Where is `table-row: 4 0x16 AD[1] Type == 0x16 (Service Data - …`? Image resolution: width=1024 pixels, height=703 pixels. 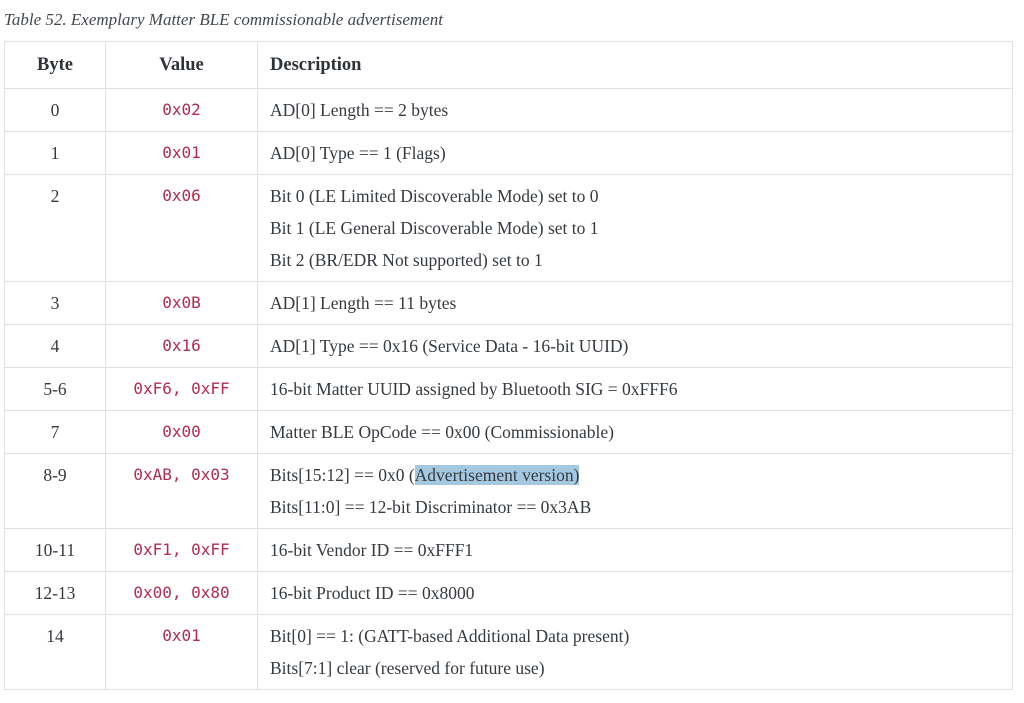 table-row: 4 0x16 AD[1] Type == 0x16 (Service Data - … is located at coordinates (508, 346).